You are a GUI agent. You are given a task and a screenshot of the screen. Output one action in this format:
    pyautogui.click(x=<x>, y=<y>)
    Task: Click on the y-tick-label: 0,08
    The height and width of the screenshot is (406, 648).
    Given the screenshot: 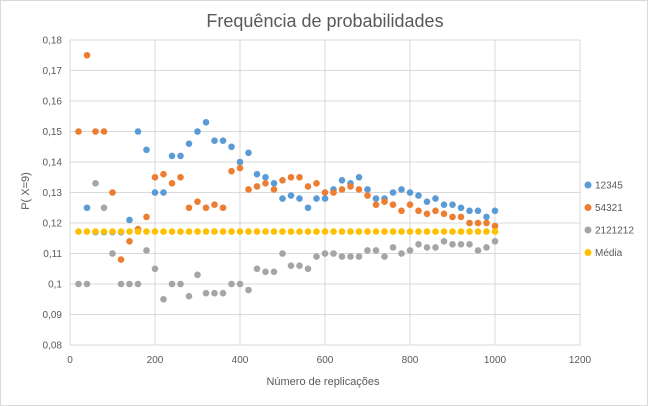 What is the action you would take?
    pyautogui.click(x=53, y=346)
    